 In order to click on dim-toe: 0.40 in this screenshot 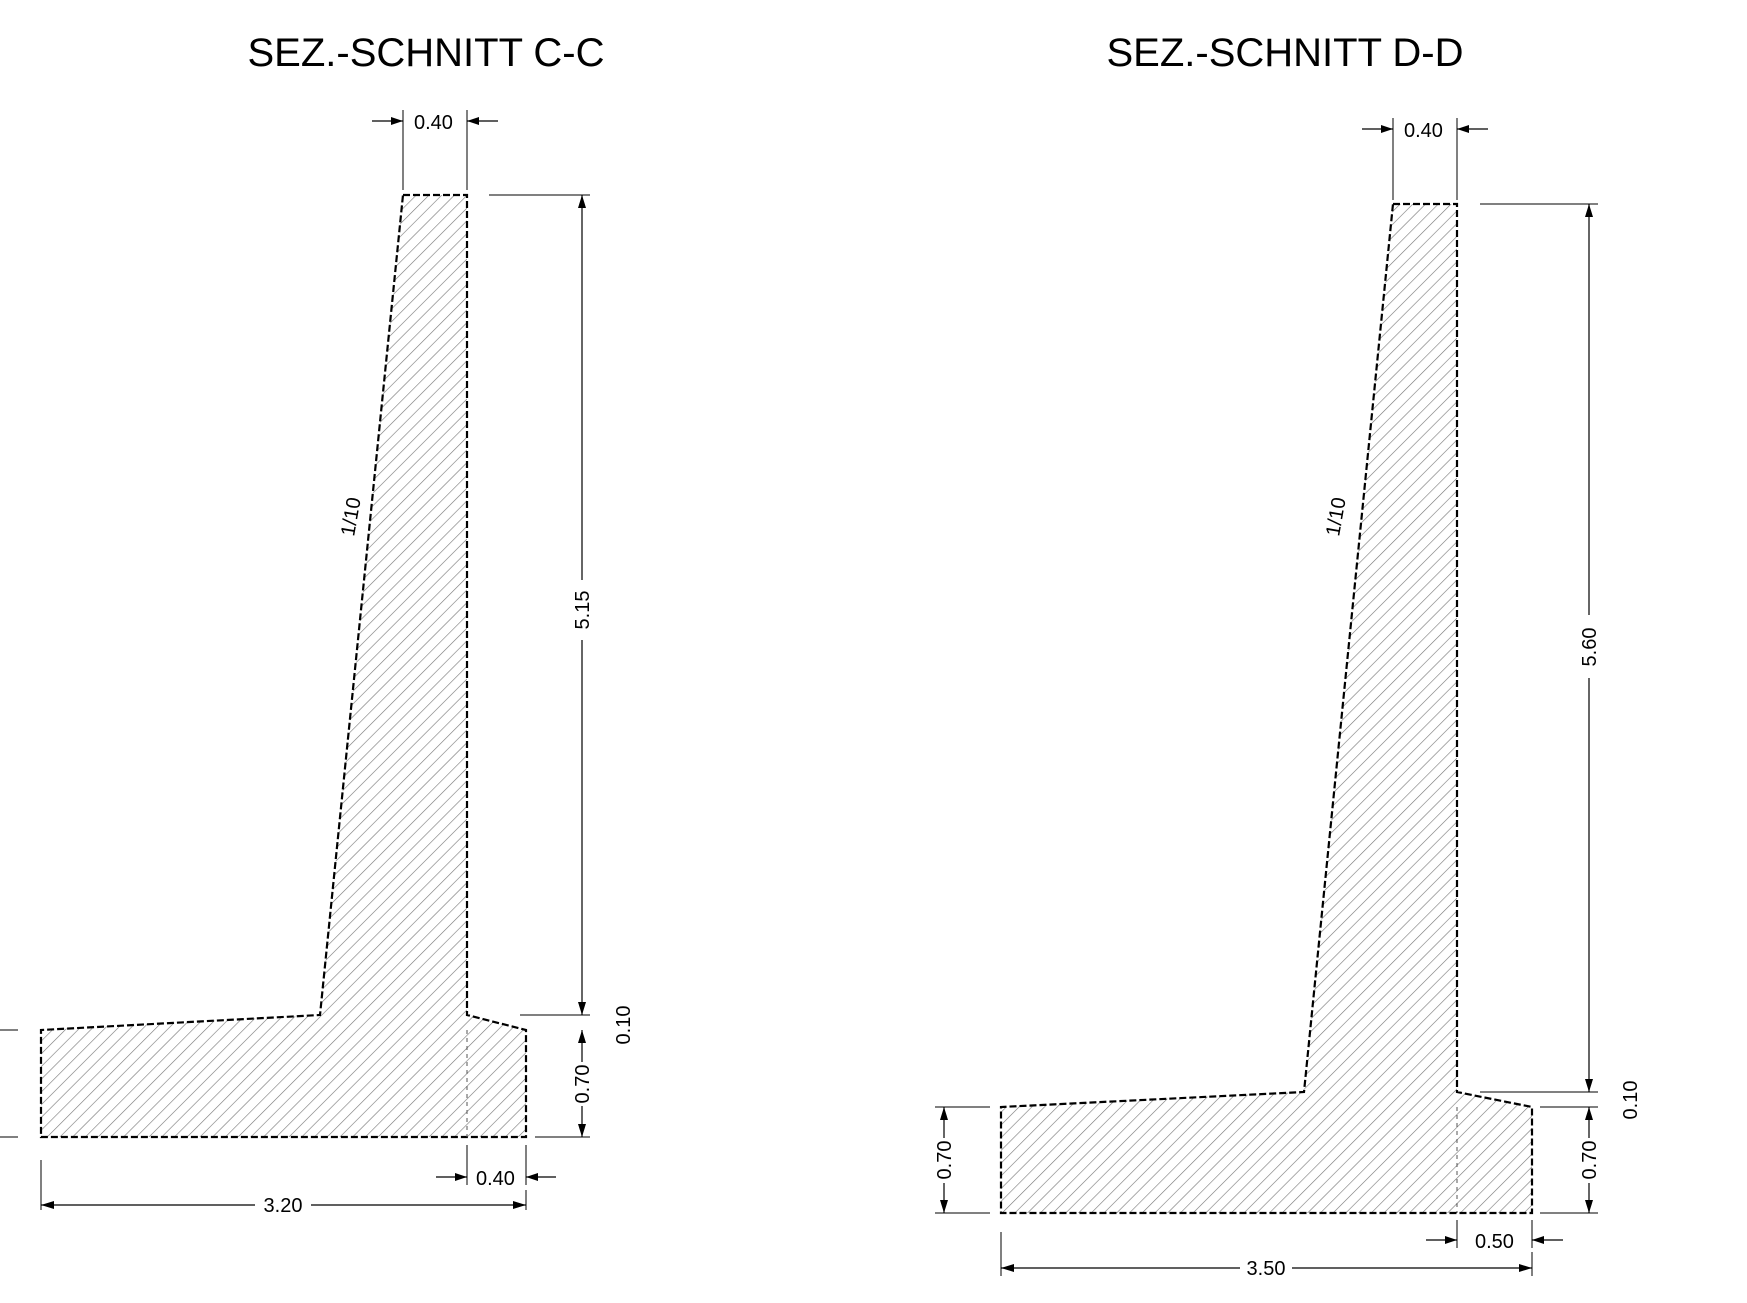, I will do `click(496, 1167)`.